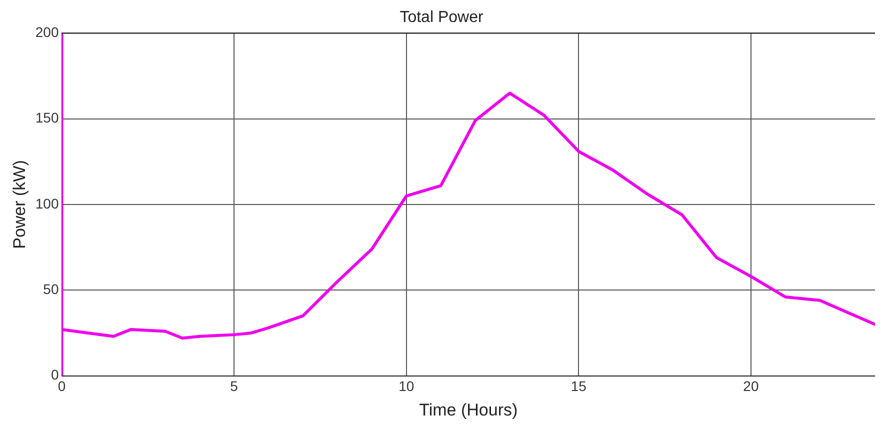  What do you see at coordinates (51, 289) in the screenshot?
I see `y-tick-label: 50` at bounding box center [51, 289].